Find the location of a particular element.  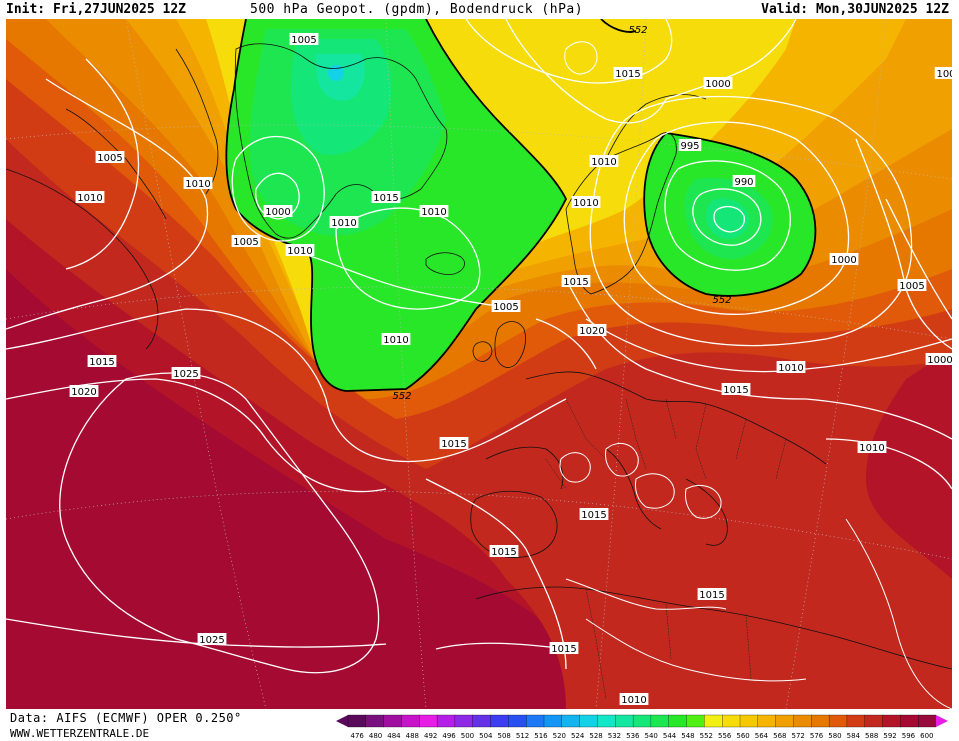

init-time-label: Init: Fri,27JUN2025 12Z is located at coordinates (96, 9).